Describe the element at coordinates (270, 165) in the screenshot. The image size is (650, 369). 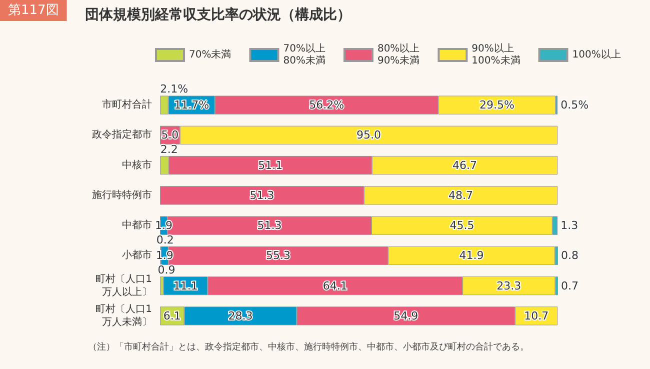
I see `data-label: 51.1` at that location.